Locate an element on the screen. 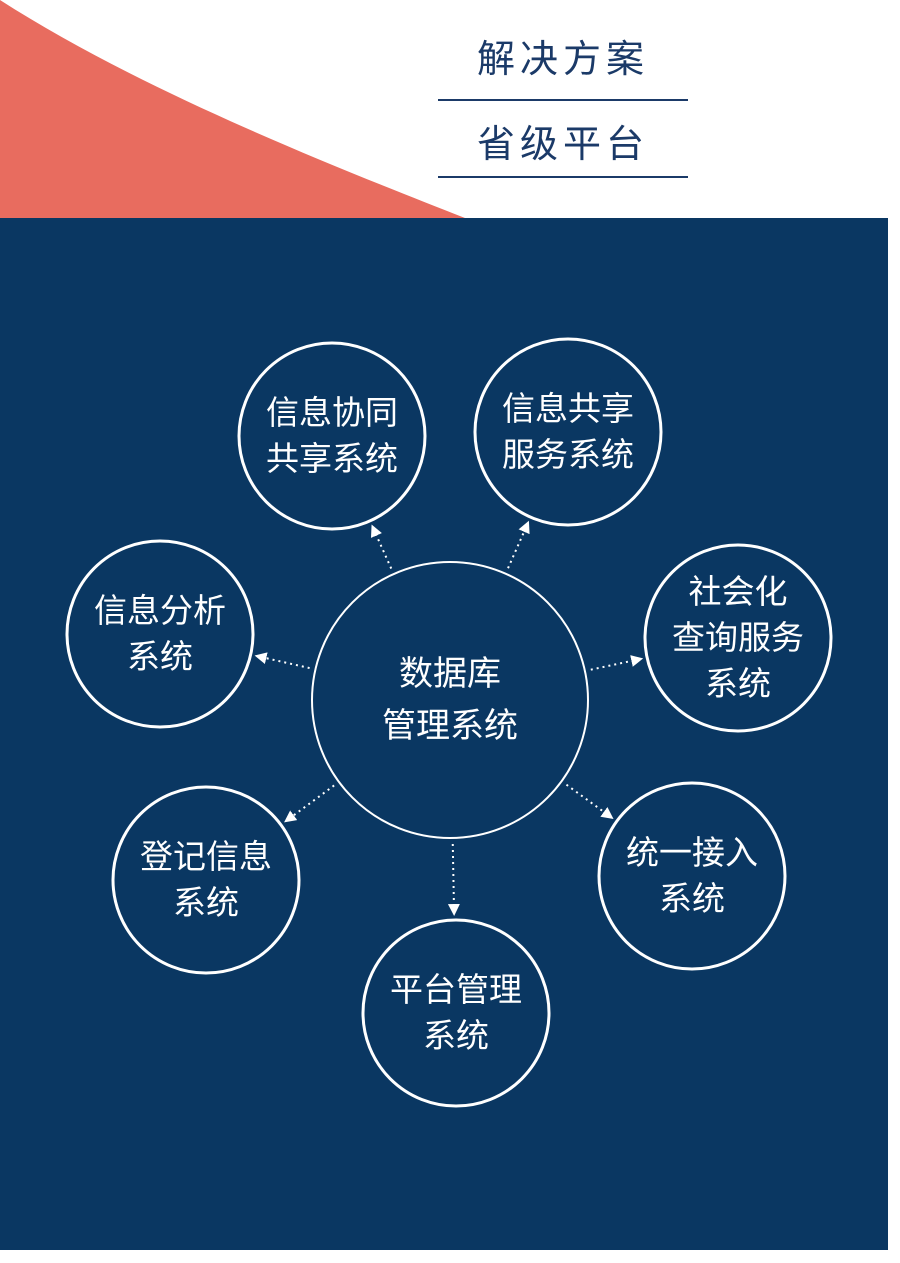 This screenshot has height=1263, width=900. edge-arrow-social-query is located at coordinates (617, 663).